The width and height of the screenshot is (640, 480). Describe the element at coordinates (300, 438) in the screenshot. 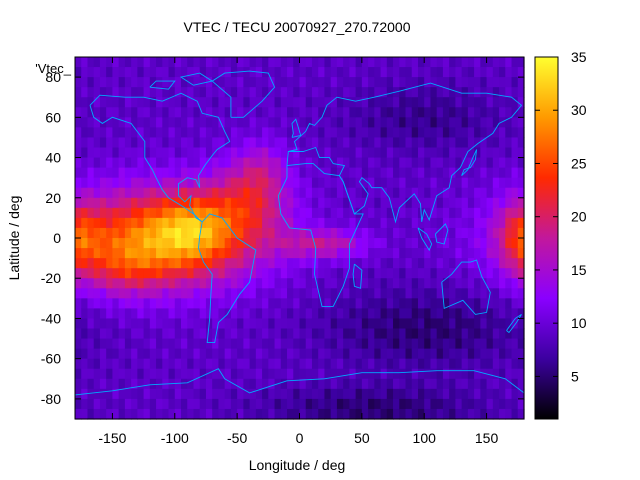

I see `x-tick-label: 0` at that location.